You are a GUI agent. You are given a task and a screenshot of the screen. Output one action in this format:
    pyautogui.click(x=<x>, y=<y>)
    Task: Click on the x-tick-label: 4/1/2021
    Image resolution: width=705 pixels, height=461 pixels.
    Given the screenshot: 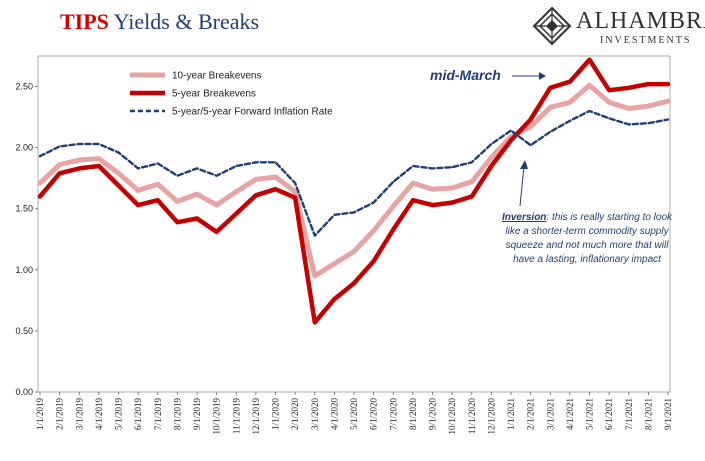 What is the action you would take?
    pyautogui.click(x=570, y=414)
    